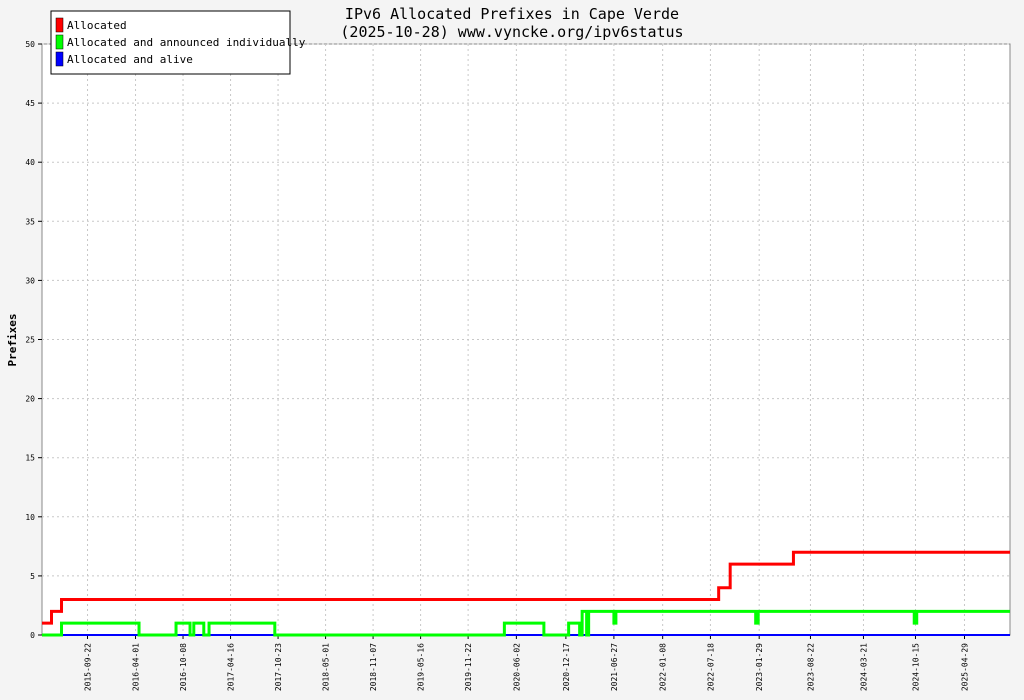 This screenshot has width=1024, height=700. What do you see at coordinates (710, 667) in the screenshot?
I see `x-tick-label: 2022-07-18` at bounding box center [710, 667].